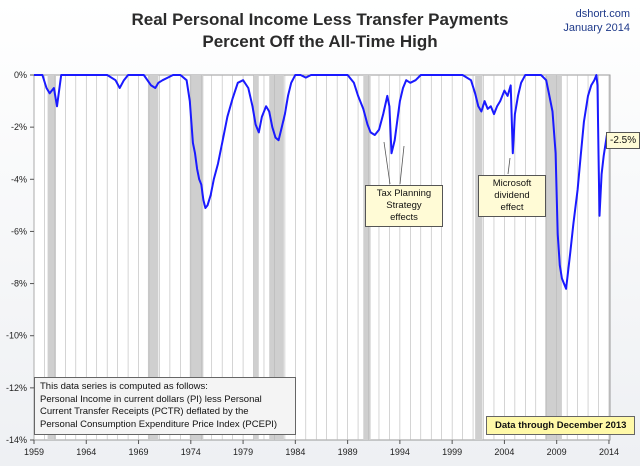 The height and width of the screenshot is (466, 640). Describe the element at coordinates (452, 452) in the screenshot. I see `x-tick-label: 1999` at that location.